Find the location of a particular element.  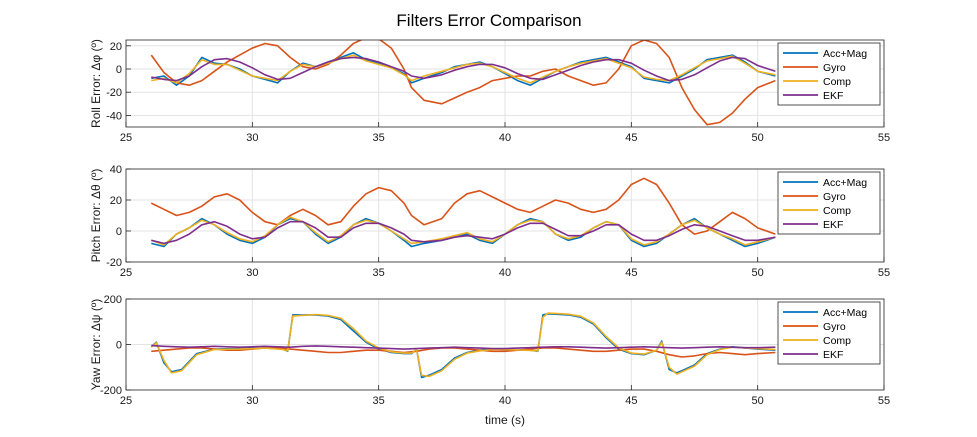

yaw-legend: Acc+Mag Gyro Comp EKF is located at coordinates (829, 333).